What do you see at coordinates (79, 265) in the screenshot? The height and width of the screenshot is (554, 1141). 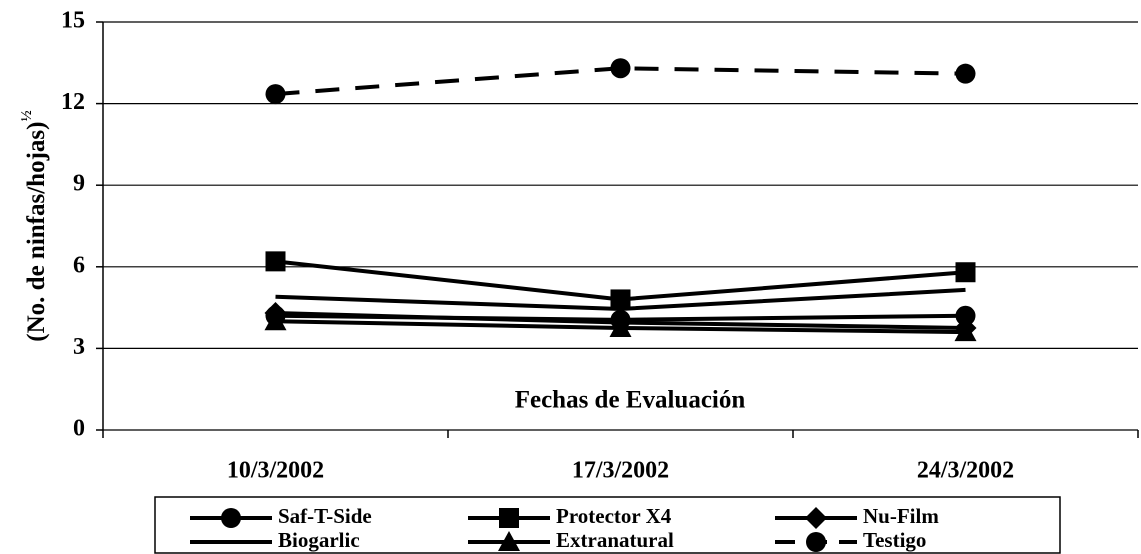 I see `y-tick-label: 6` at bounding box center [79, 265].